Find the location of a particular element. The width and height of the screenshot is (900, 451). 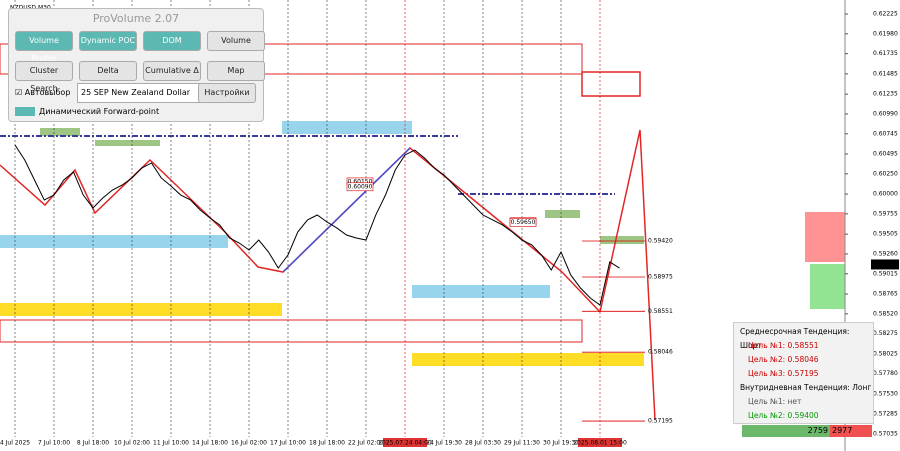

last-price-label: 0.59130 is located at coordinates (885, 264).